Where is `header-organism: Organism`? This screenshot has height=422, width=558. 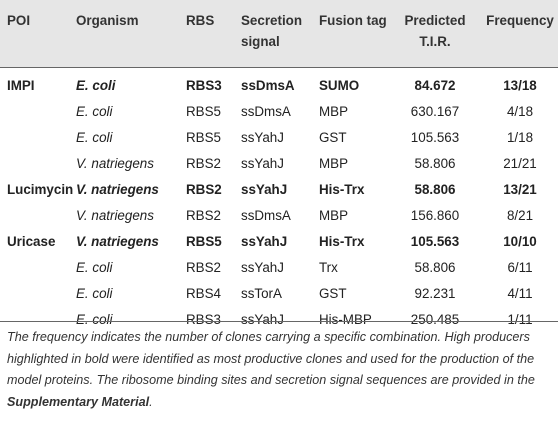 header-organism: Organism is located at coordinates (107, 20).